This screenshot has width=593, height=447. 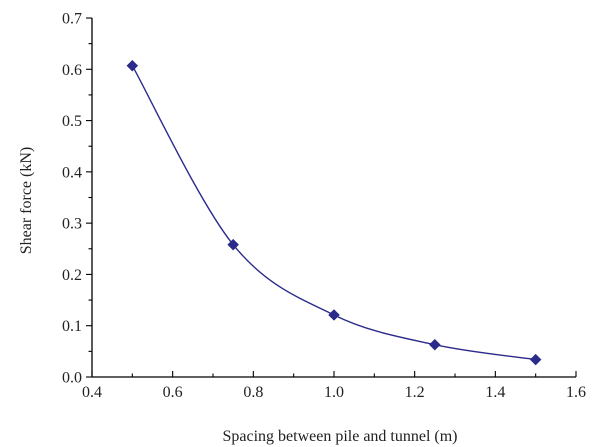 I want to click on y-tick-label: 0.1, so click(x=72, y=326).